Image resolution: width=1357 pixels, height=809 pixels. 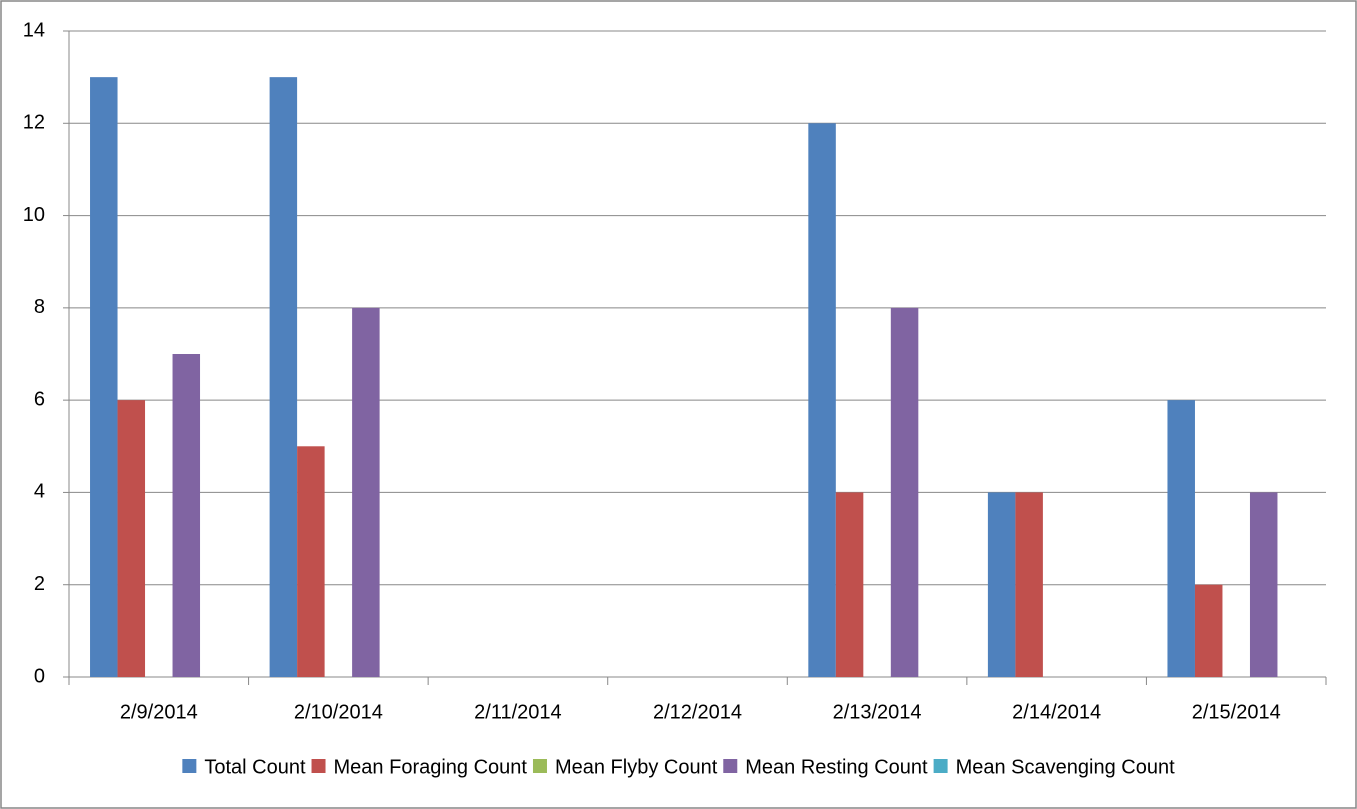 What do you see at coordinates (697, 712) in the screenshot?
I see `x-tick-label: 2/12/2014` at bounding box center [697, 712].